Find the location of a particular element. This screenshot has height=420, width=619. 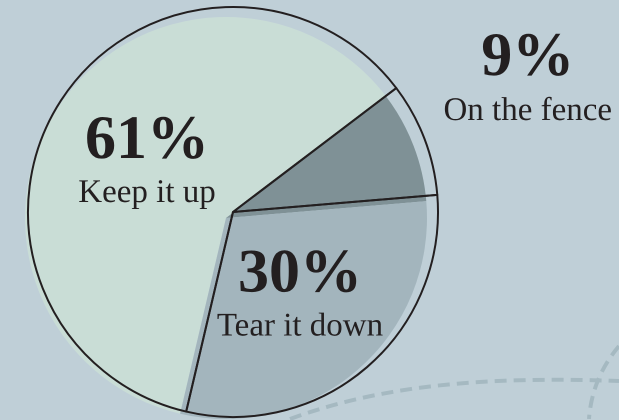

slice-label: On the fence is located at coordinates (527, 110).